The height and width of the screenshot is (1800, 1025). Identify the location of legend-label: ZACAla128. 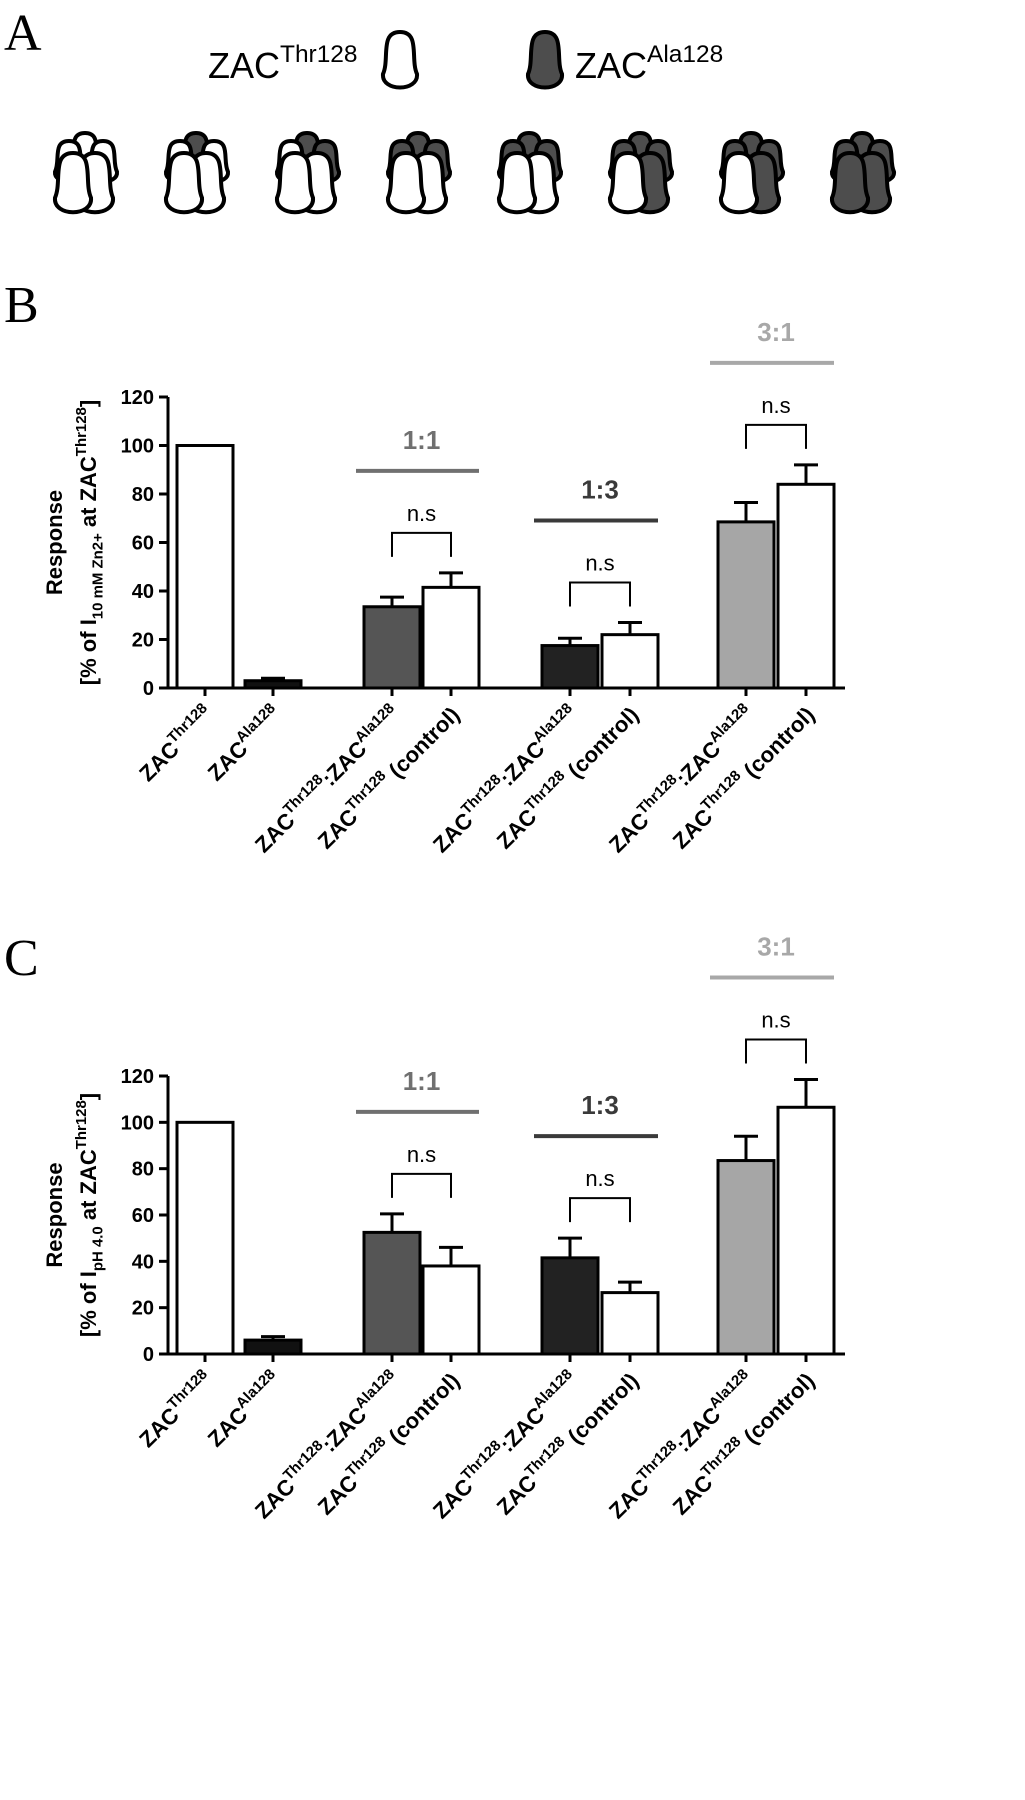
(649, 63).